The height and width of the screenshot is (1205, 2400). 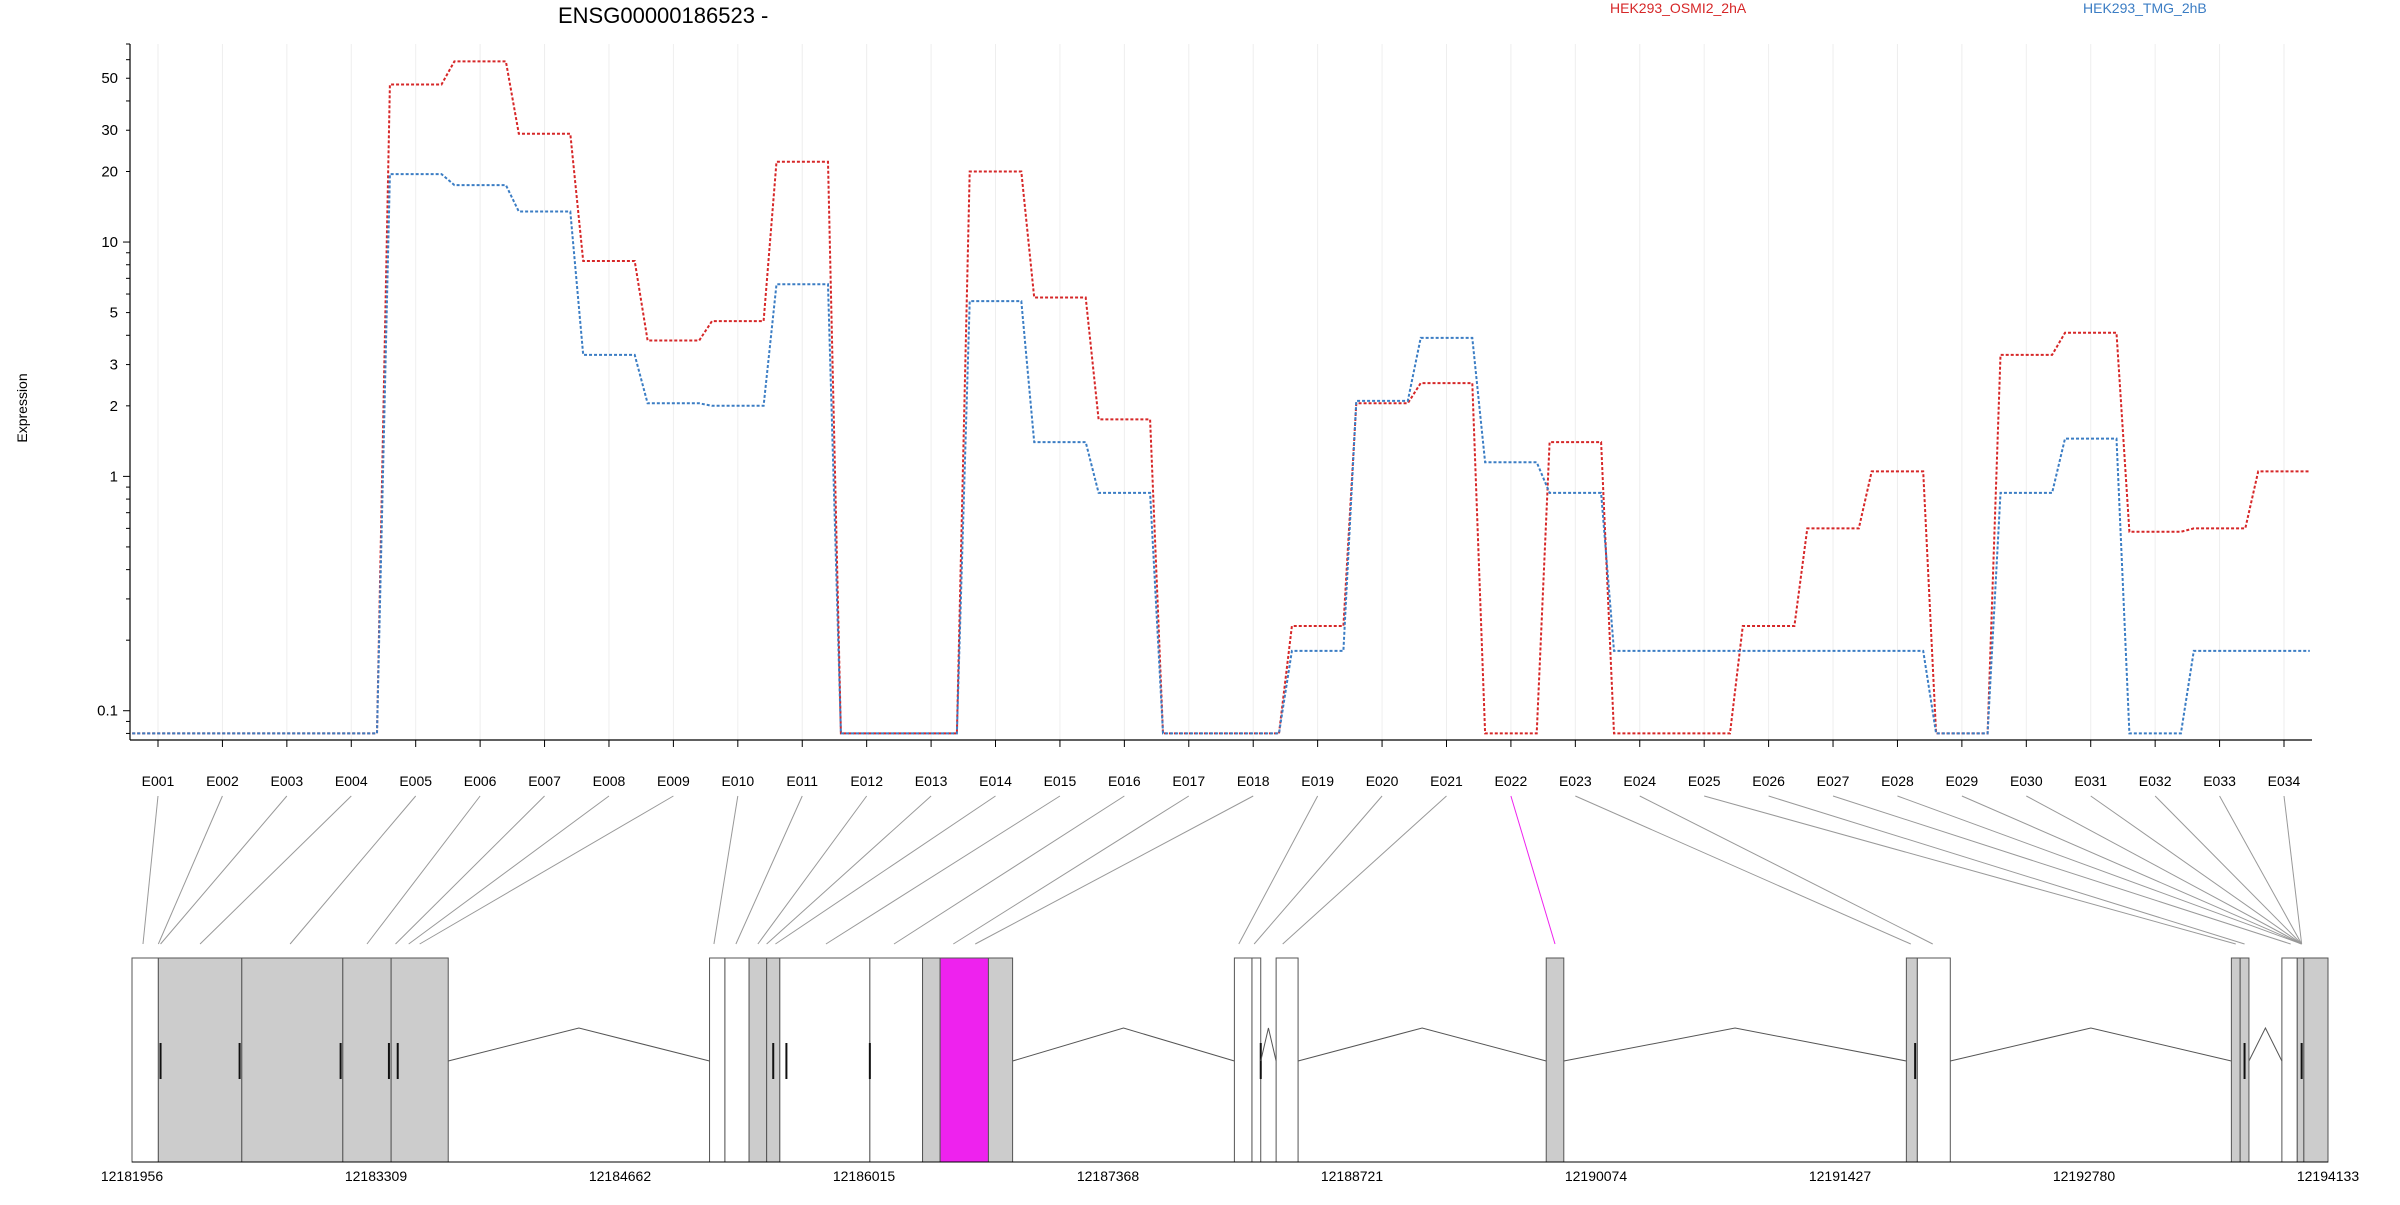 What do you see at coordinates (866, 781) in the screenshot?
I see `x-tick-label: E012` at bounding box center [866, 781].